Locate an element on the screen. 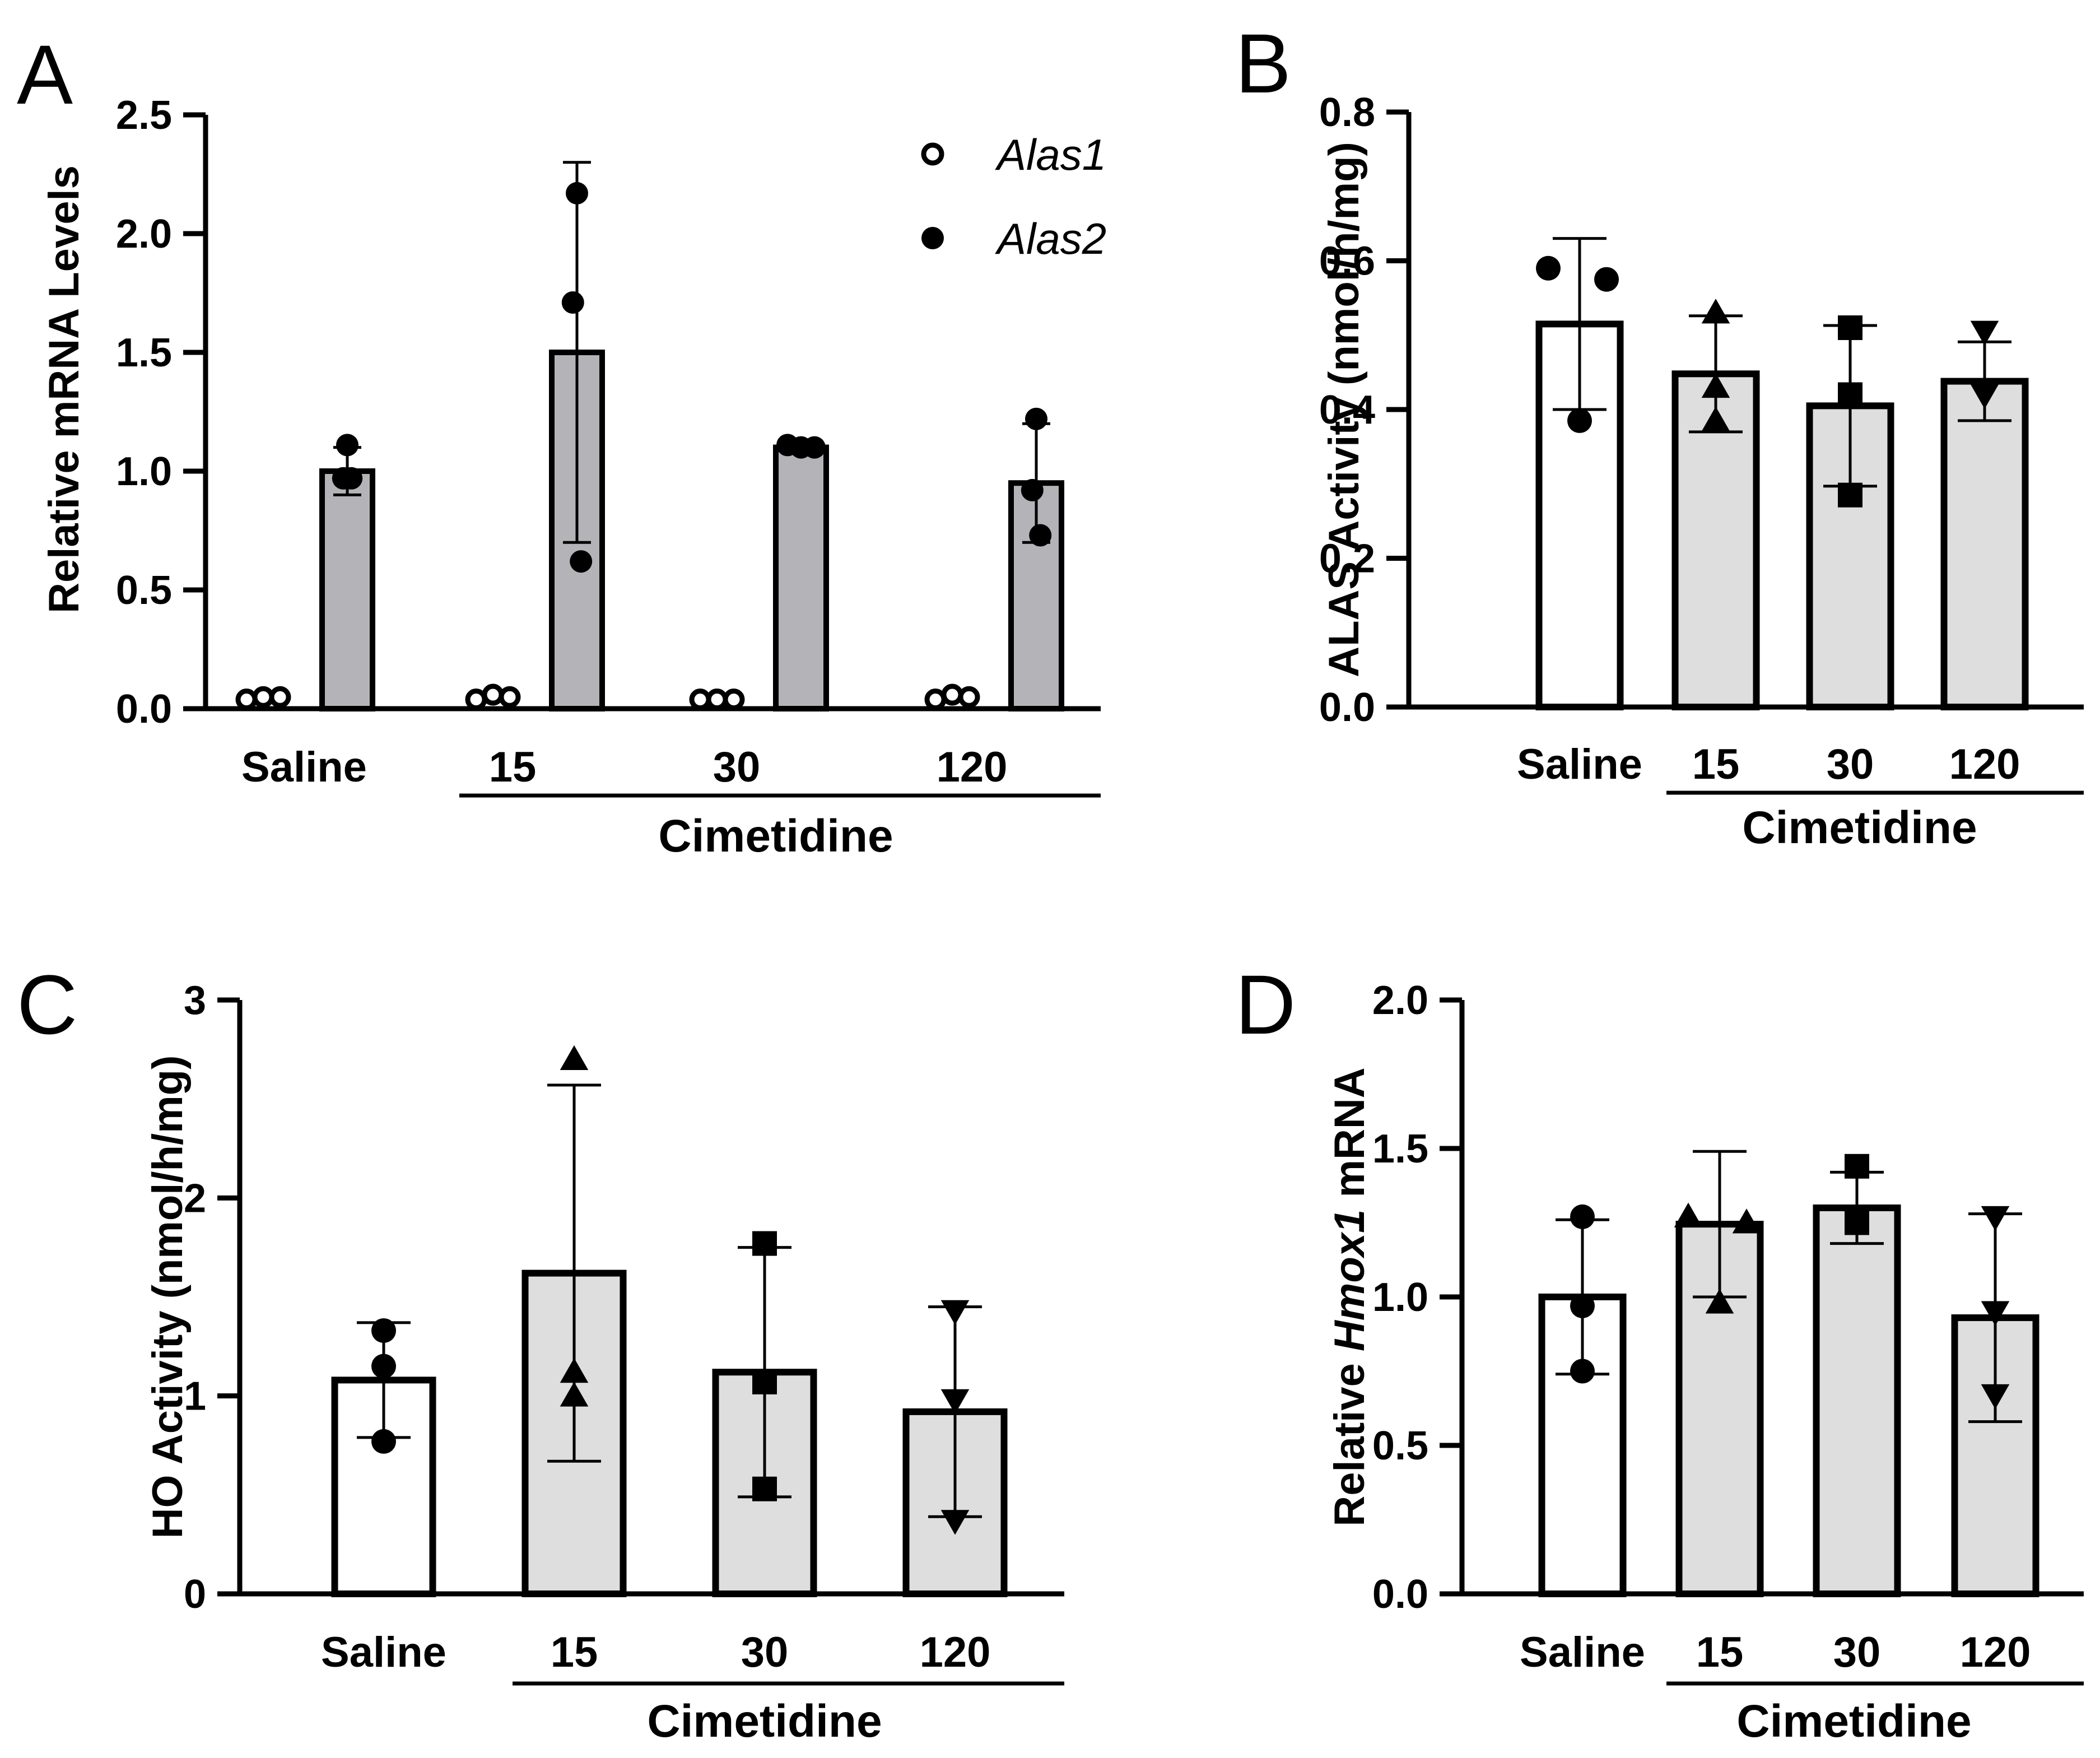  panel-d-y-axis-label-part: Hmox1 is located at coordinates (1349, 1280).